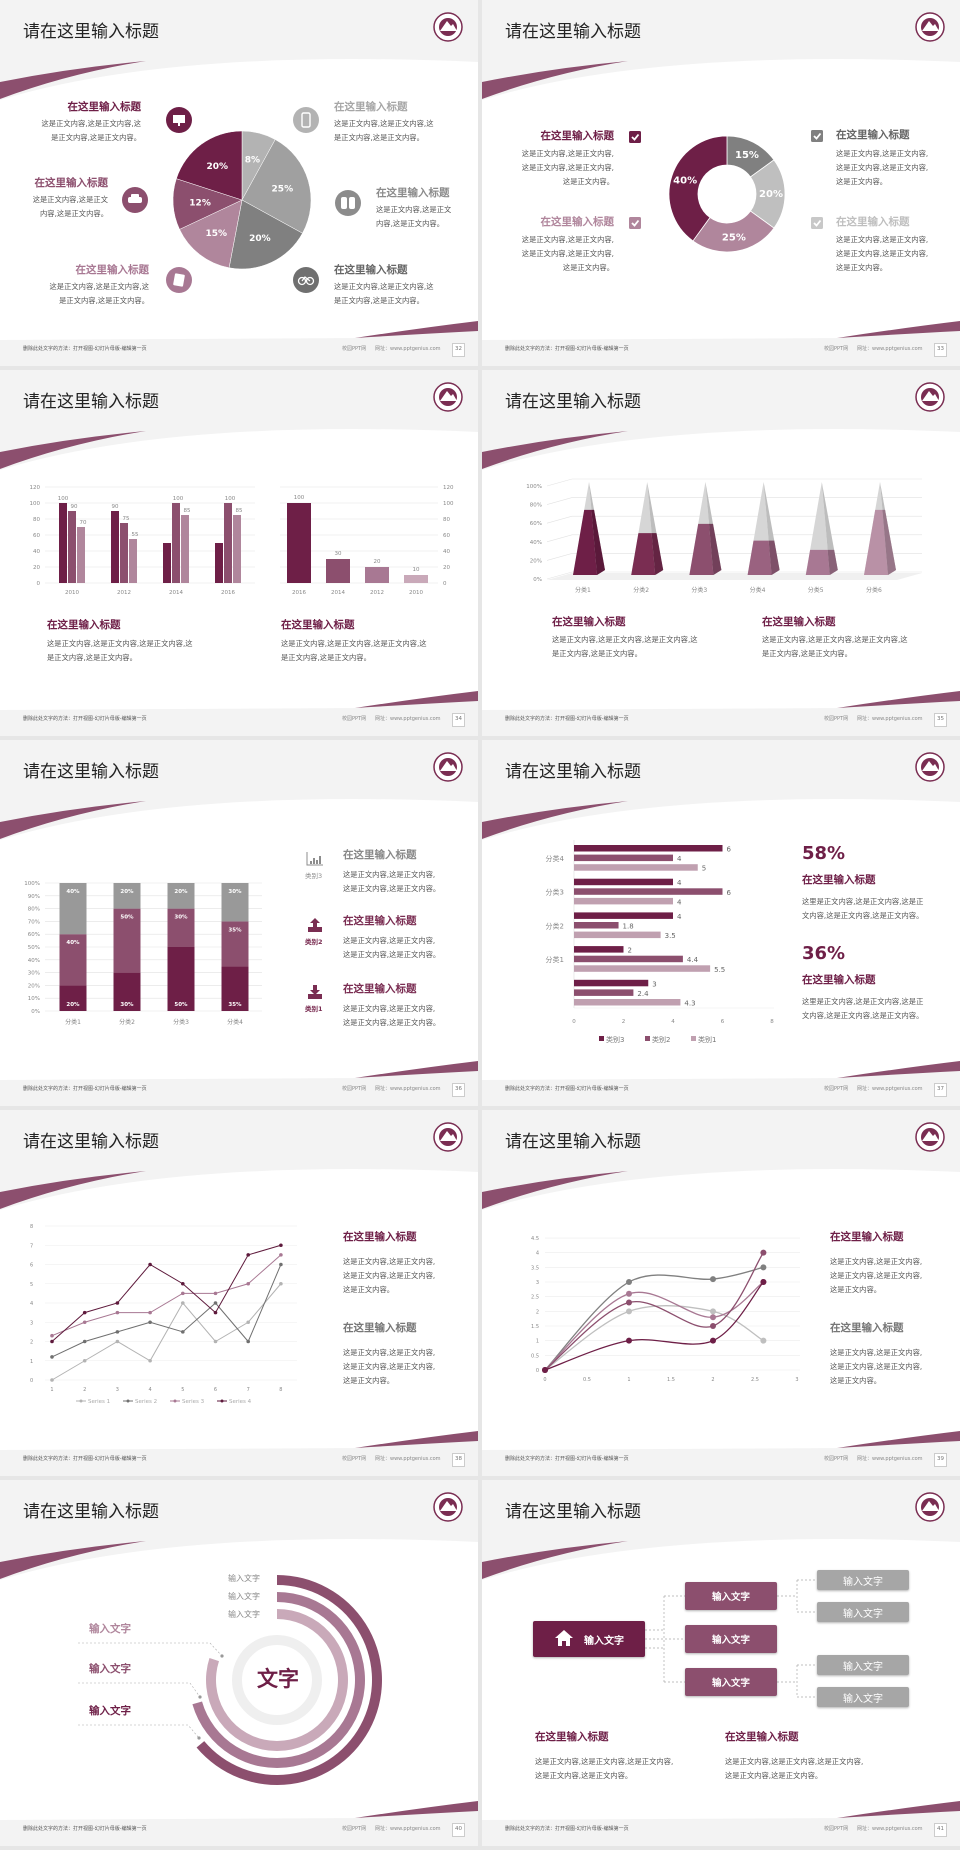  Describe the element at coordinates (35, 1012) in the screenshot. I see `y-tick-label: 0%` at that location.